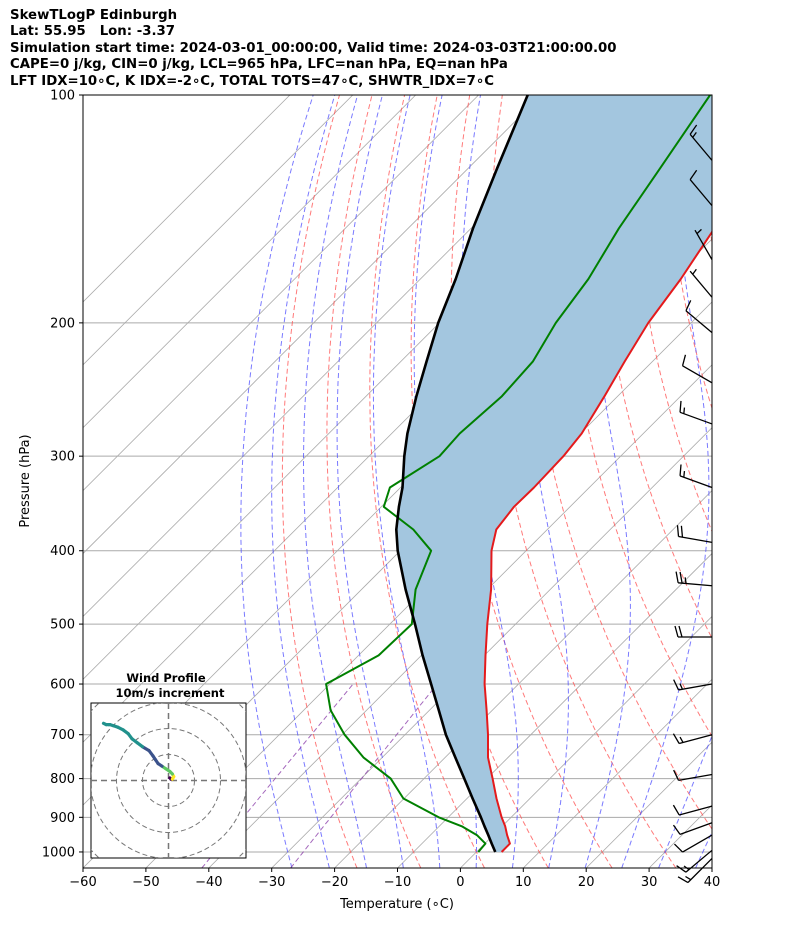  I want to click on hodograph-subtitle: 10m/s increment, so click(170, 693).